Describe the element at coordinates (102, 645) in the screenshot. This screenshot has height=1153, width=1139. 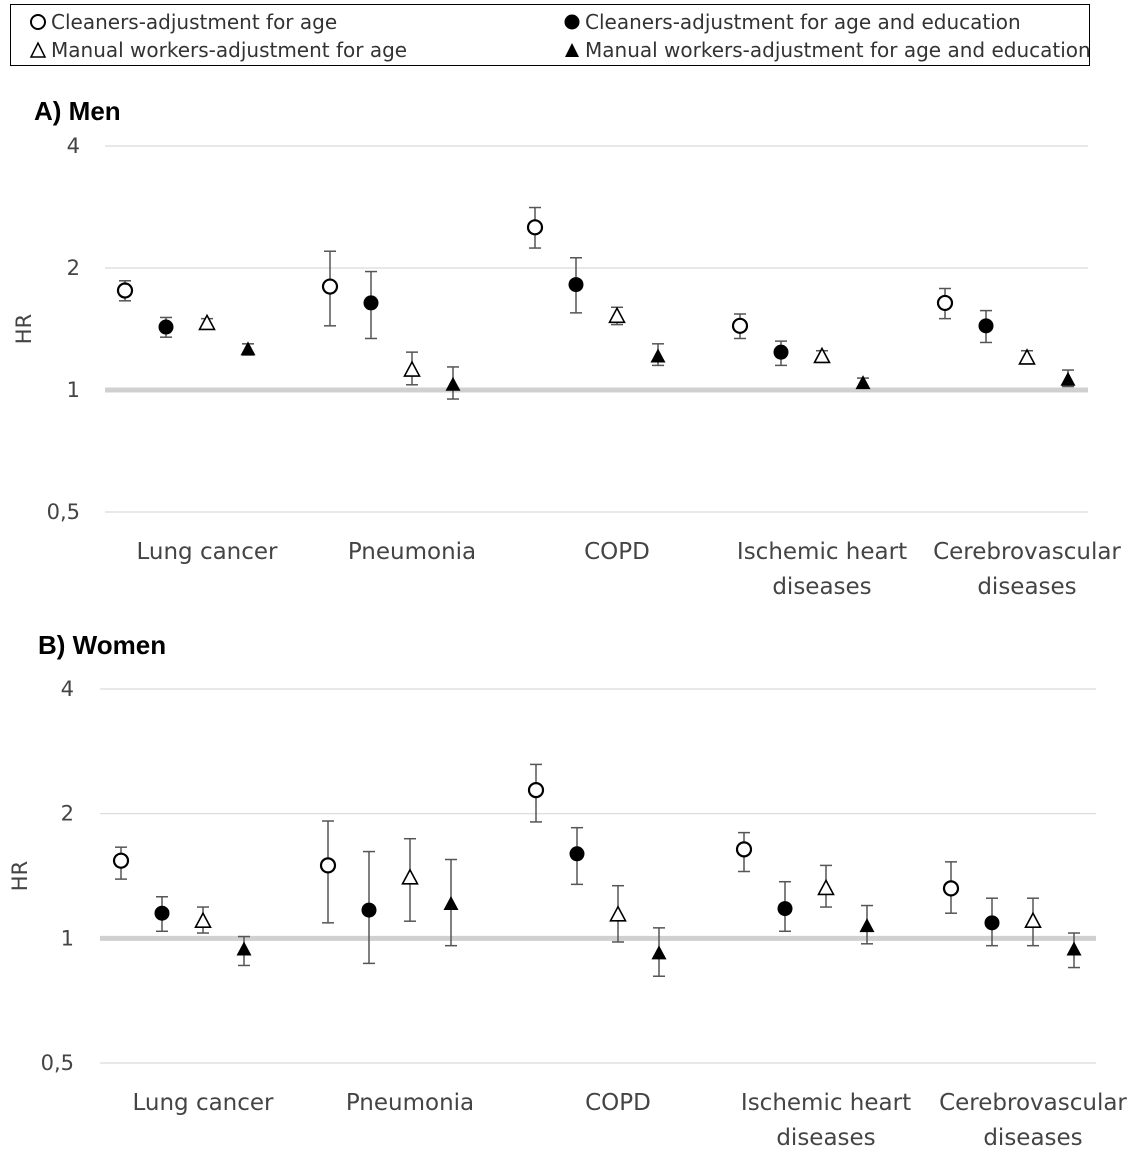
I see `panel-title: B) Women` at that location.